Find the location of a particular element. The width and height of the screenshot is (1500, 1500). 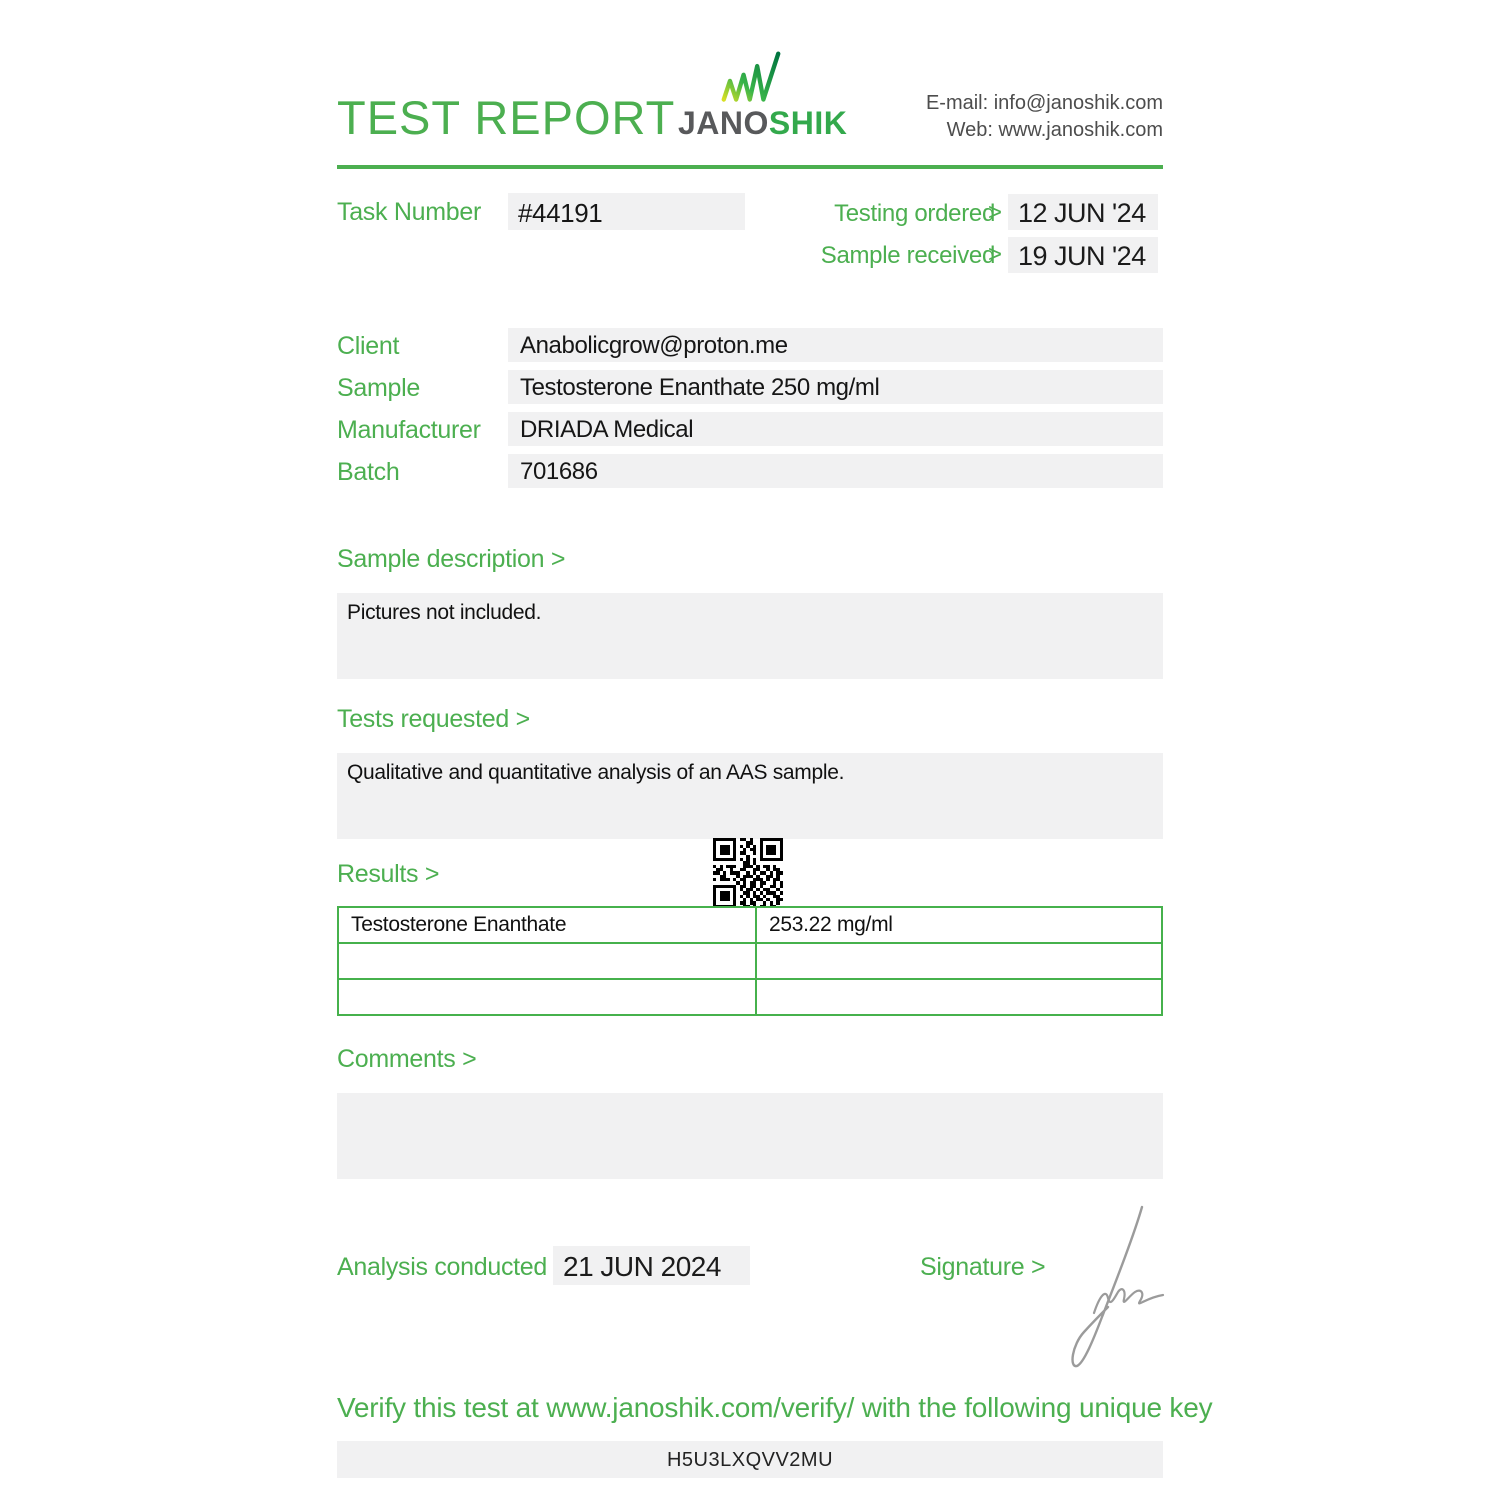

manufacturer-value-box: DRIADA Medical is located at coordinates (835, 429).